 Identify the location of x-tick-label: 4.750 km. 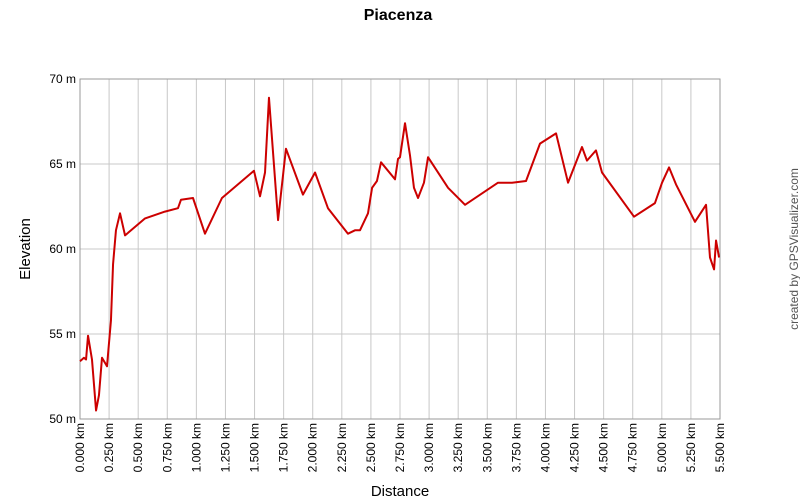
(633, 447).